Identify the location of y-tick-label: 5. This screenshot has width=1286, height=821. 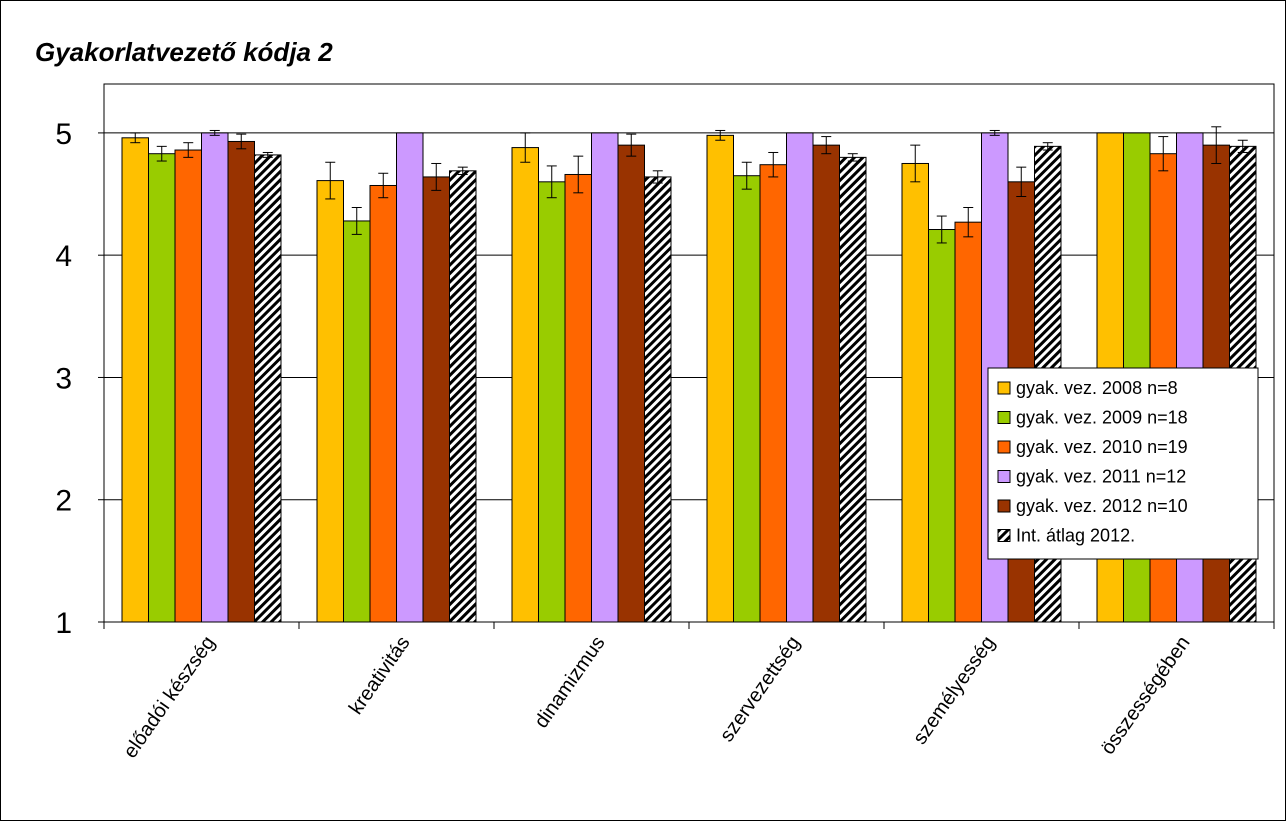
(63, 134).